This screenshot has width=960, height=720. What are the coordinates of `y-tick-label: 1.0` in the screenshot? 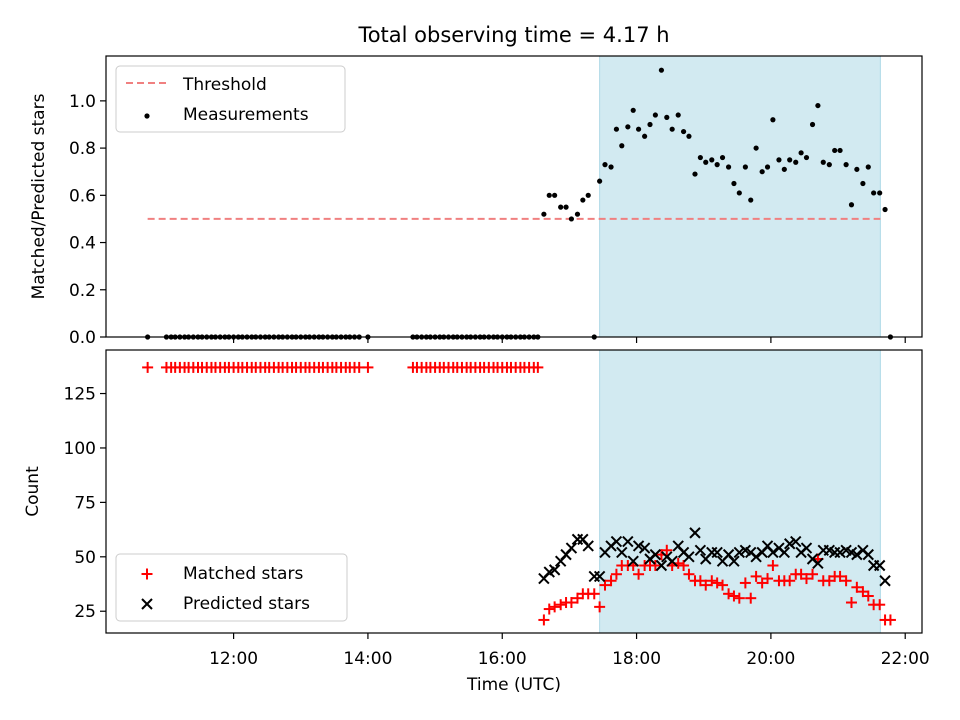 It's located at (82, 102).